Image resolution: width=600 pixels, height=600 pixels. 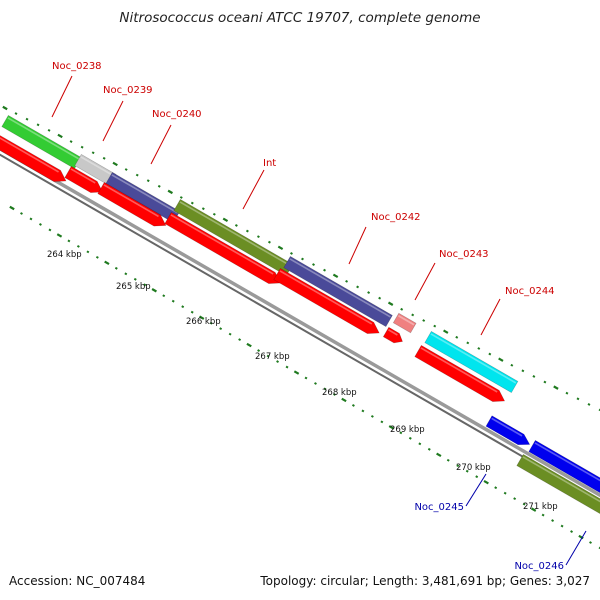 What do you see at coordinates (269, 163) in the screenshot?
I see `gene-label: Int` at bounding box center [269, 163].